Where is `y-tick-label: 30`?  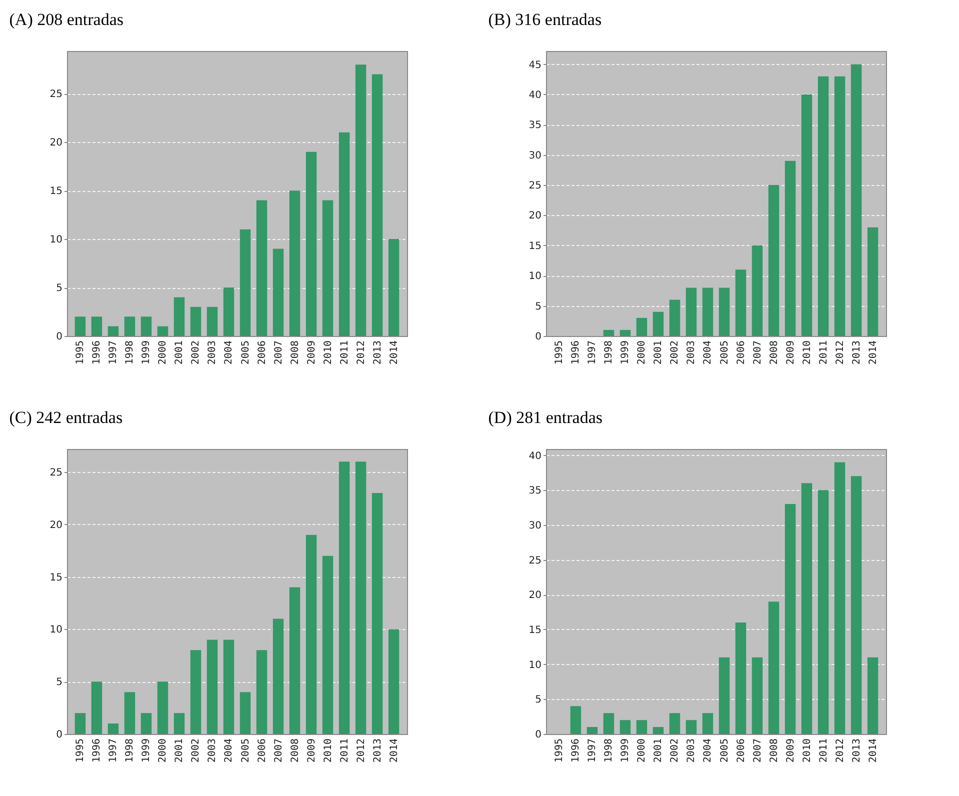
y-tick-label: 30 is located at coordinates (535, 156).